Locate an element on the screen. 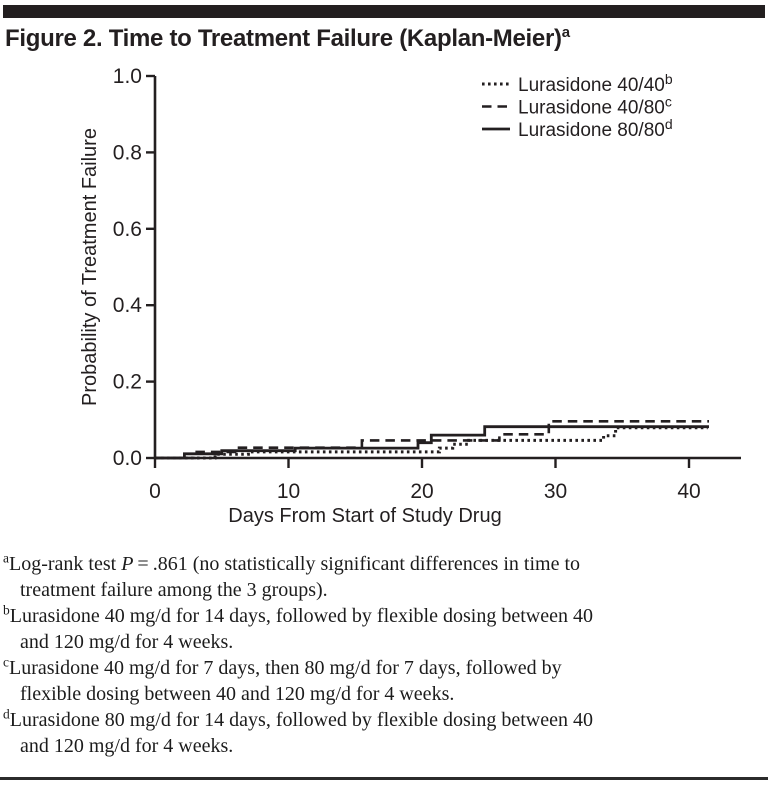  y-tick-label: 0.2 is located at coordinates (127, 381).